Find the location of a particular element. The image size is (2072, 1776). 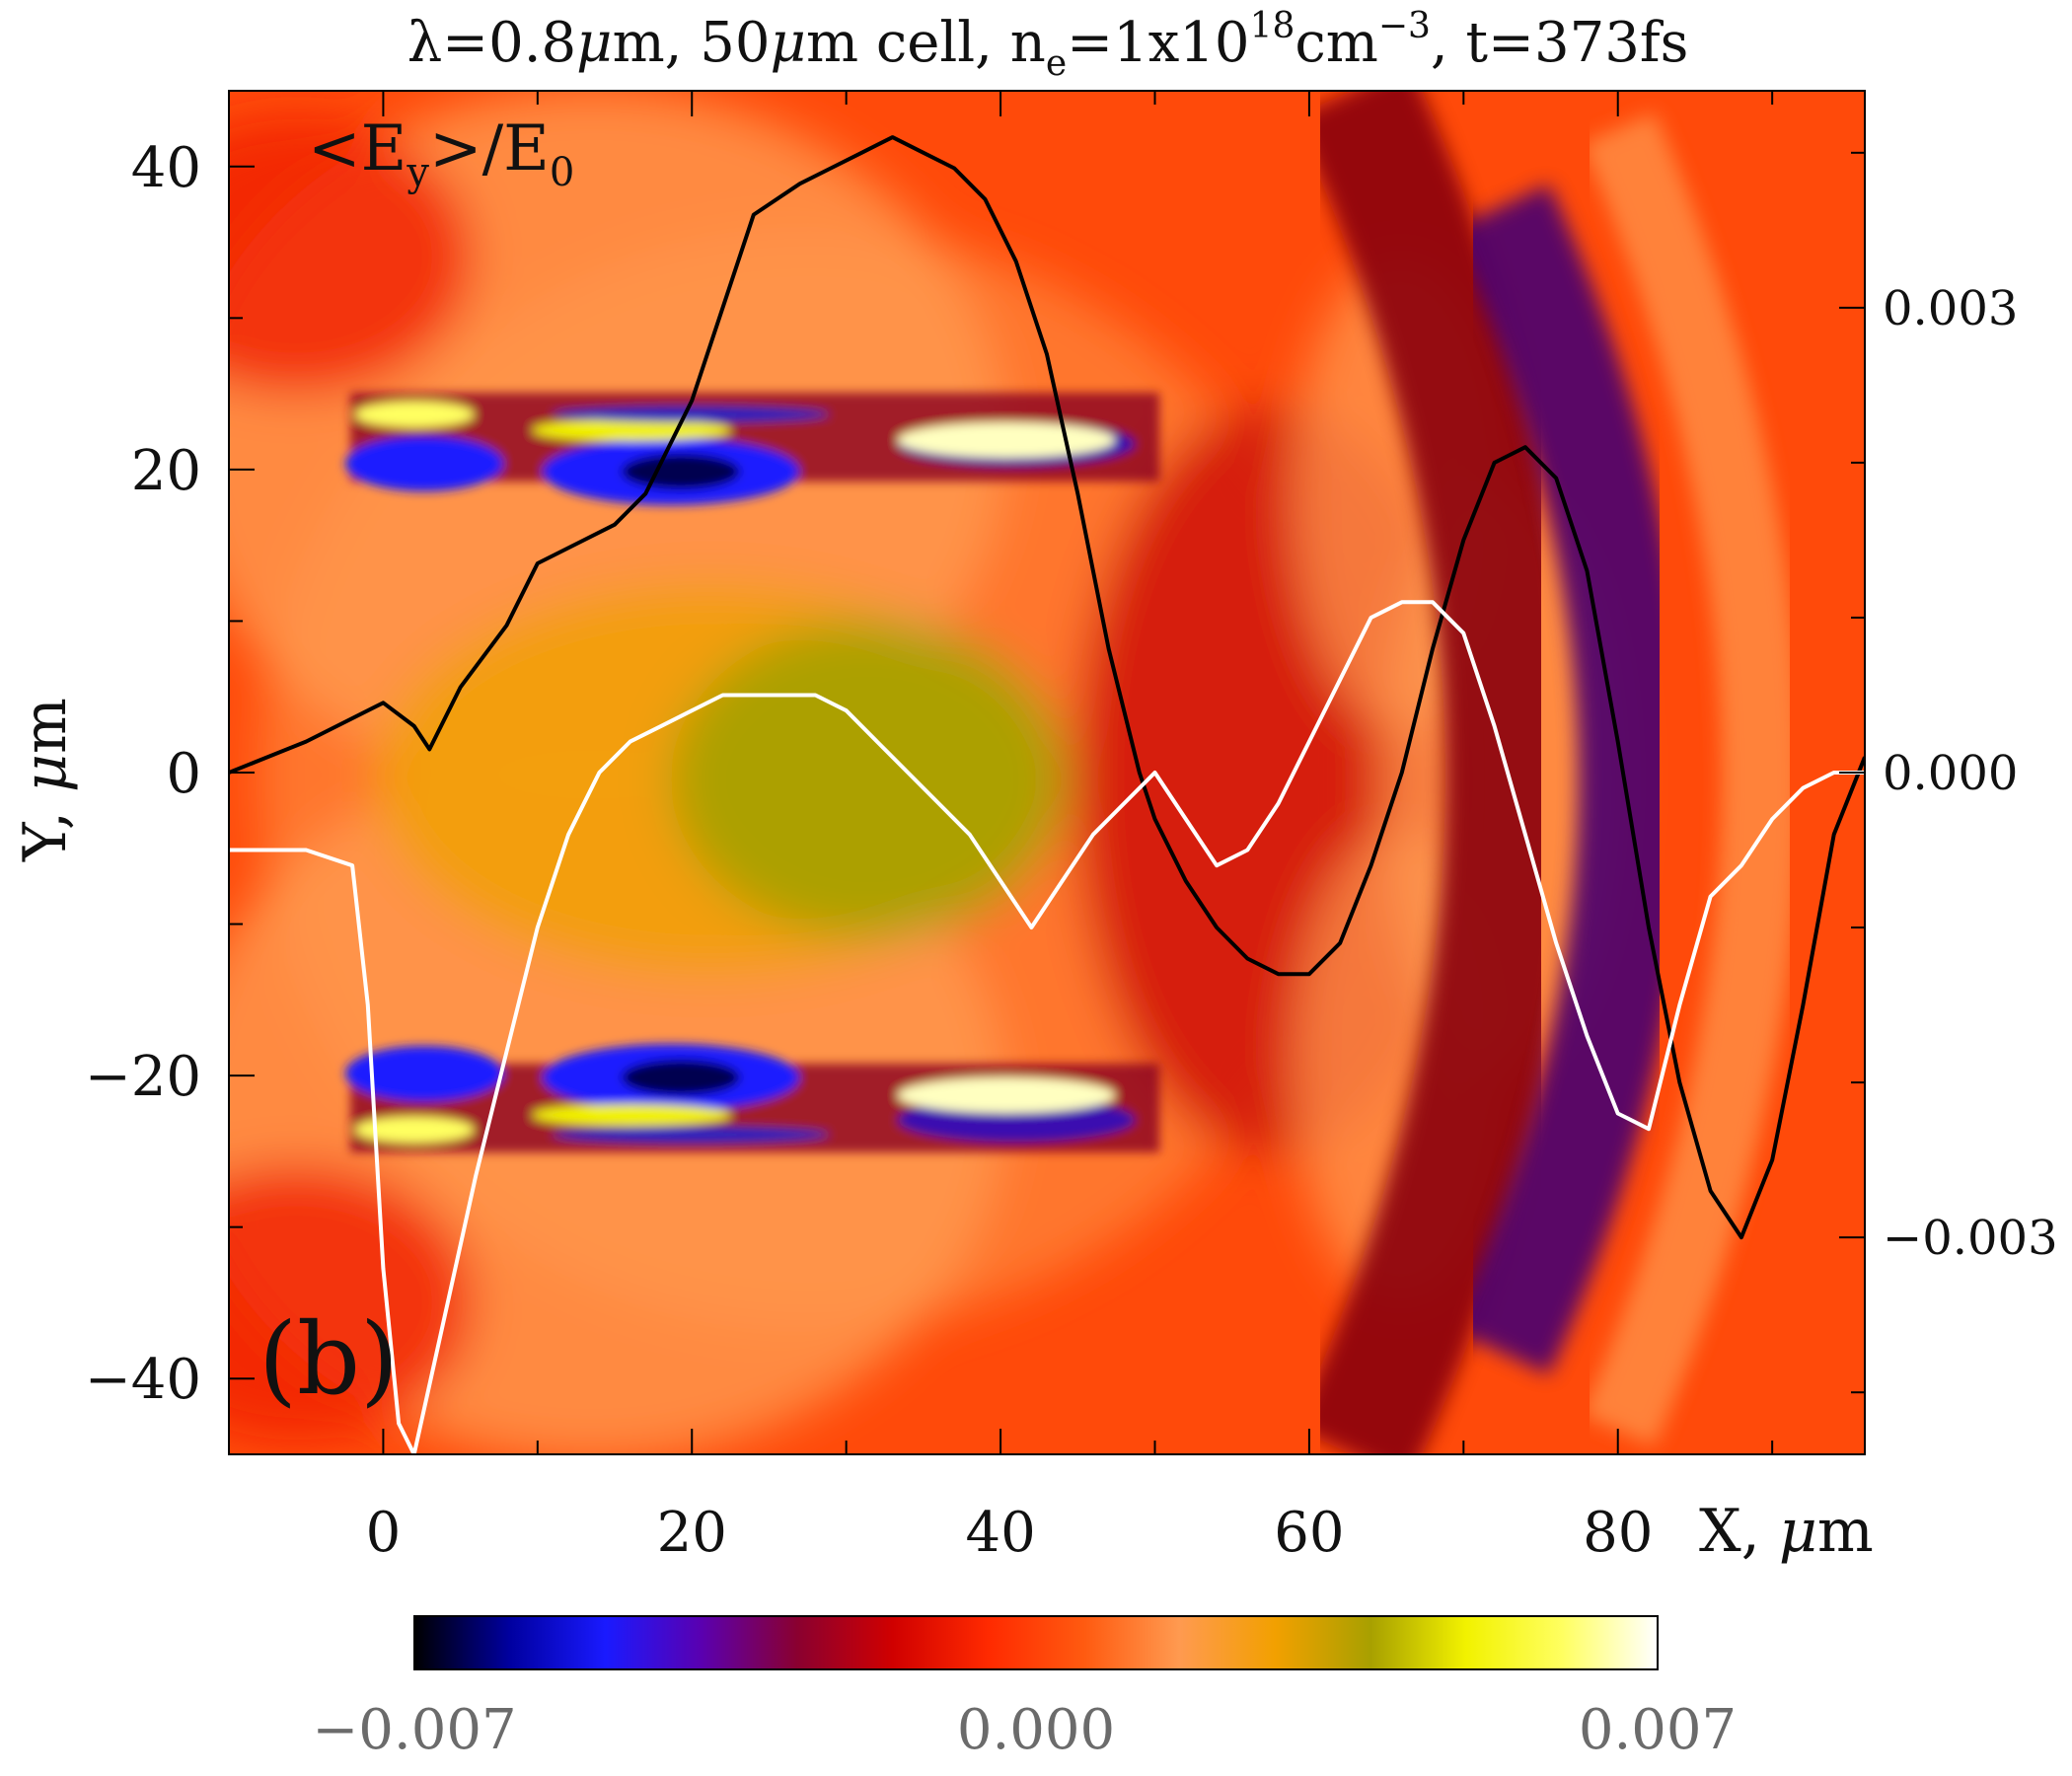

y-tick-label: 20 is located at coordinates (166, 471).